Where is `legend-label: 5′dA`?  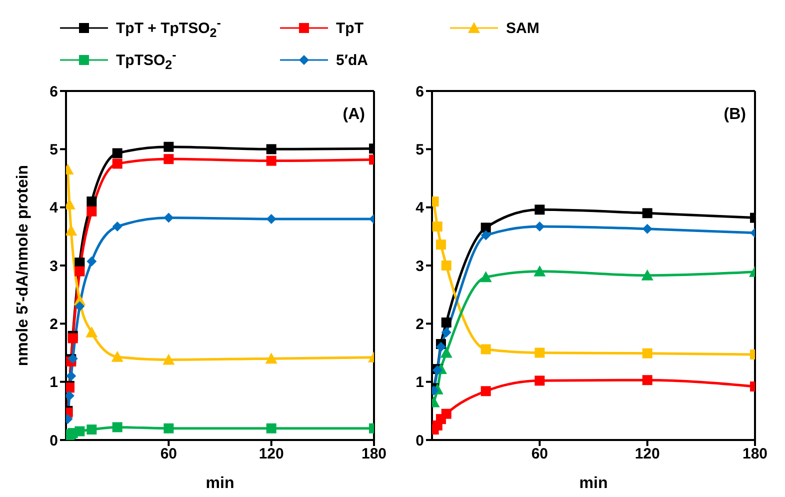 legend-label: 5′dA is located at coordinates (352, 60).